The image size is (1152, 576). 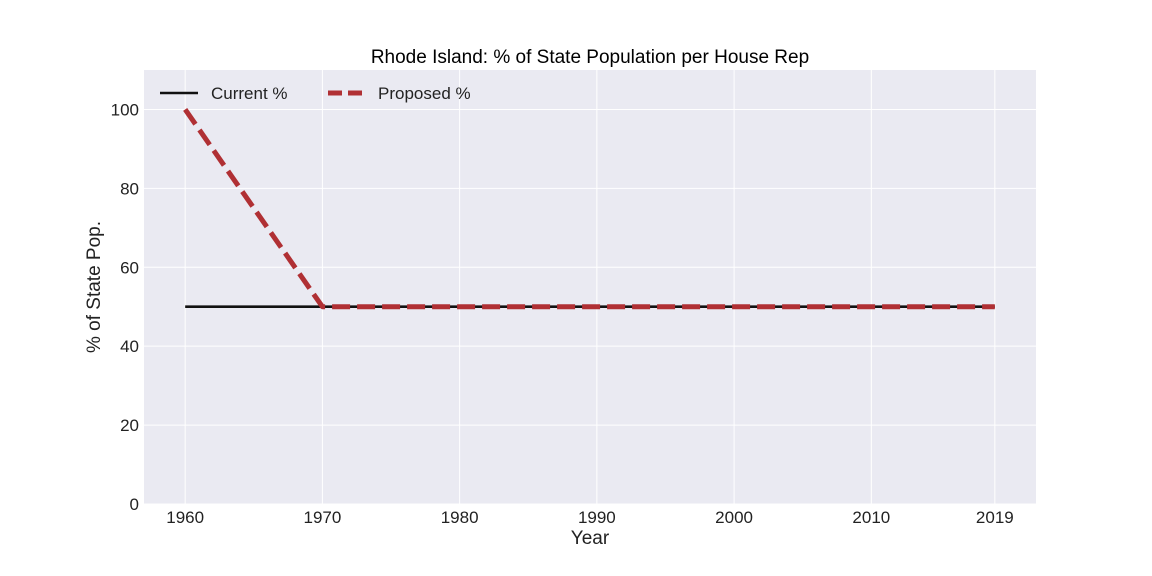 What do you see at coordinates (129, 267) in the screenshot?
I see `y-tick-label: 60` at bounding box center [129, 267].